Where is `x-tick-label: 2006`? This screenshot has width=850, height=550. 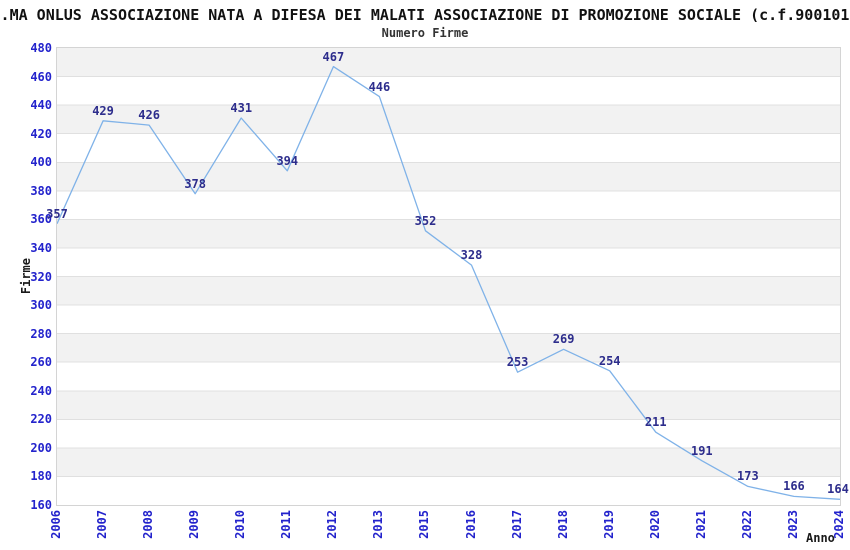
x-tick-label: 2006 is located at coordinates (56, 524).